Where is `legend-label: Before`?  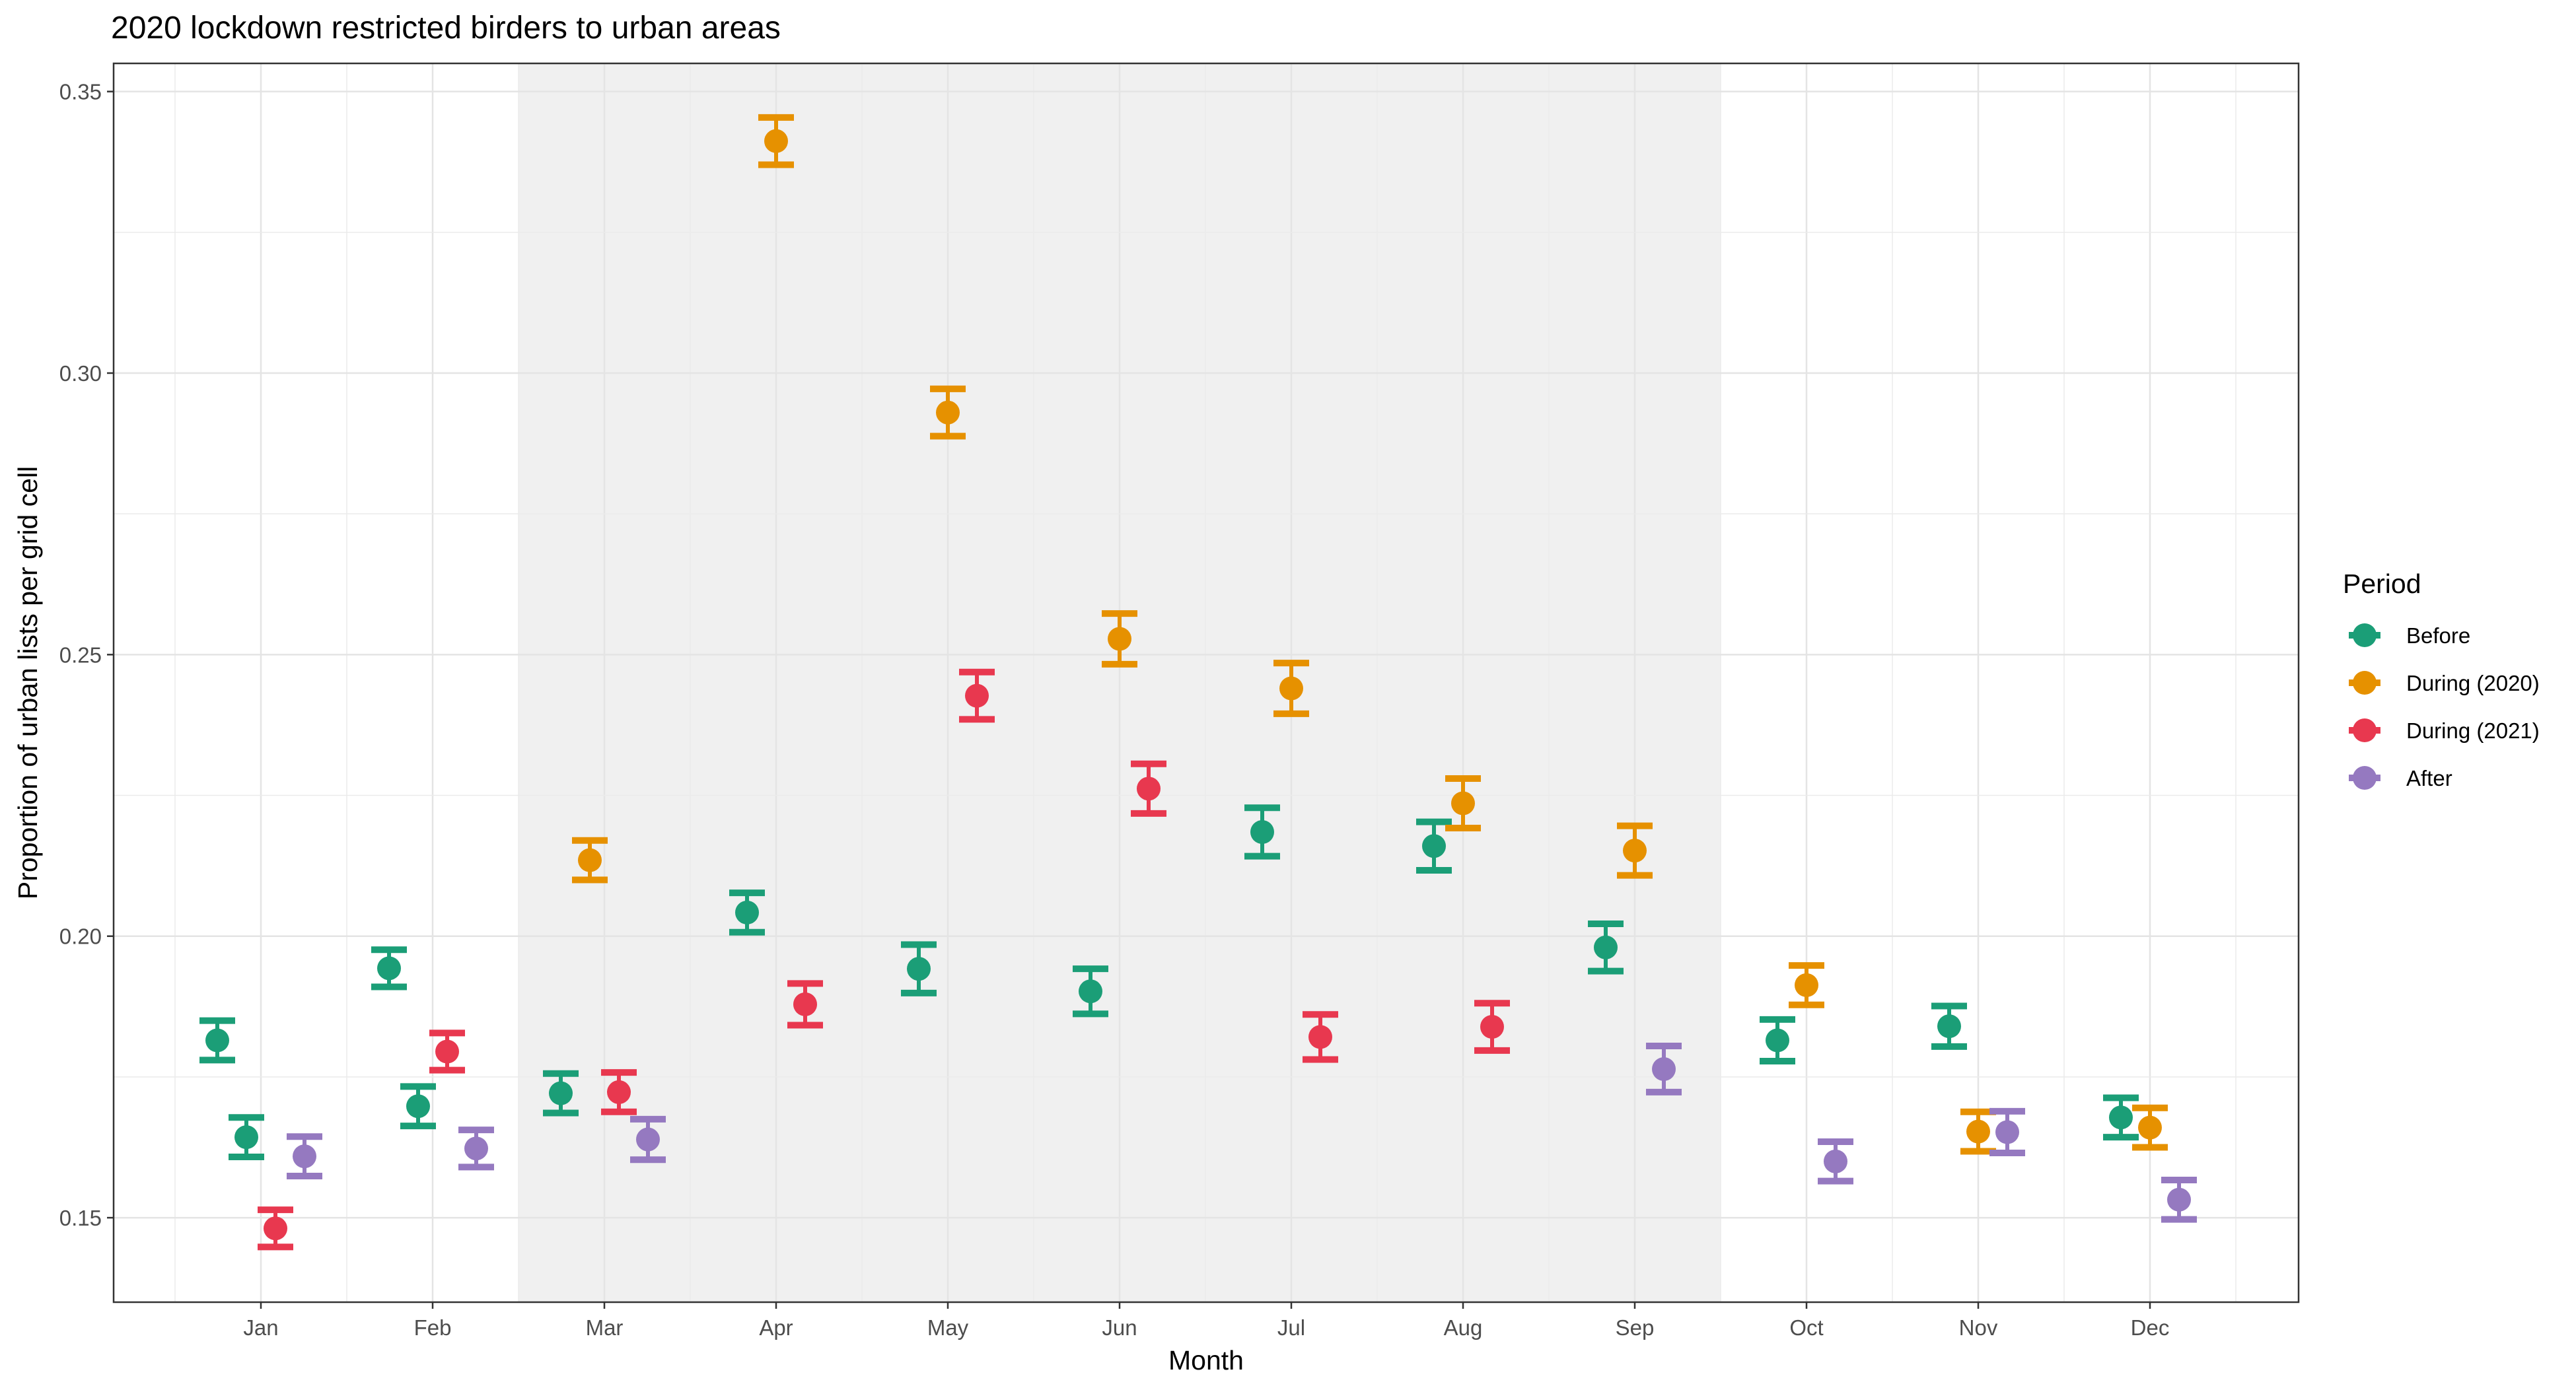 legend-label: Before is located at coordinates (2438, 635).